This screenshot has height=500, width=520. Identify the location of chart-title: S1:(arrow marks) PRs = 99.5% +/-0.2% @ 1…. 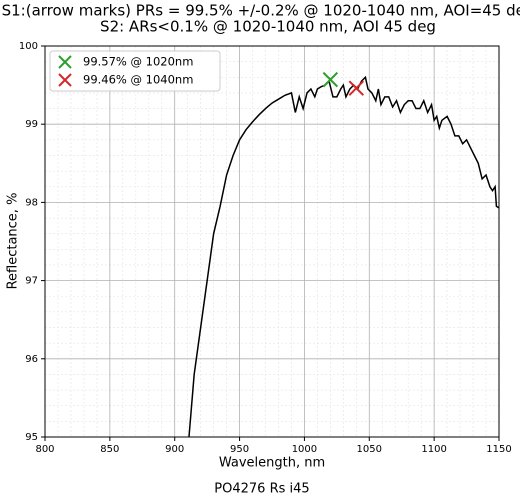
(261, 11).